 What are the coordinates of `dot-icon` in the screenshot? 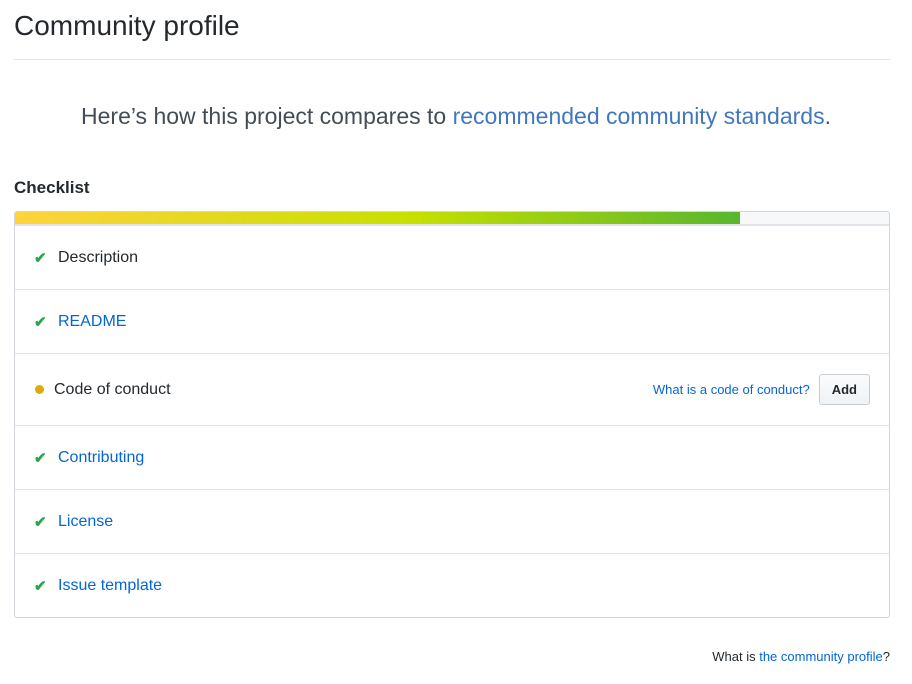 It's located at (39, 389).